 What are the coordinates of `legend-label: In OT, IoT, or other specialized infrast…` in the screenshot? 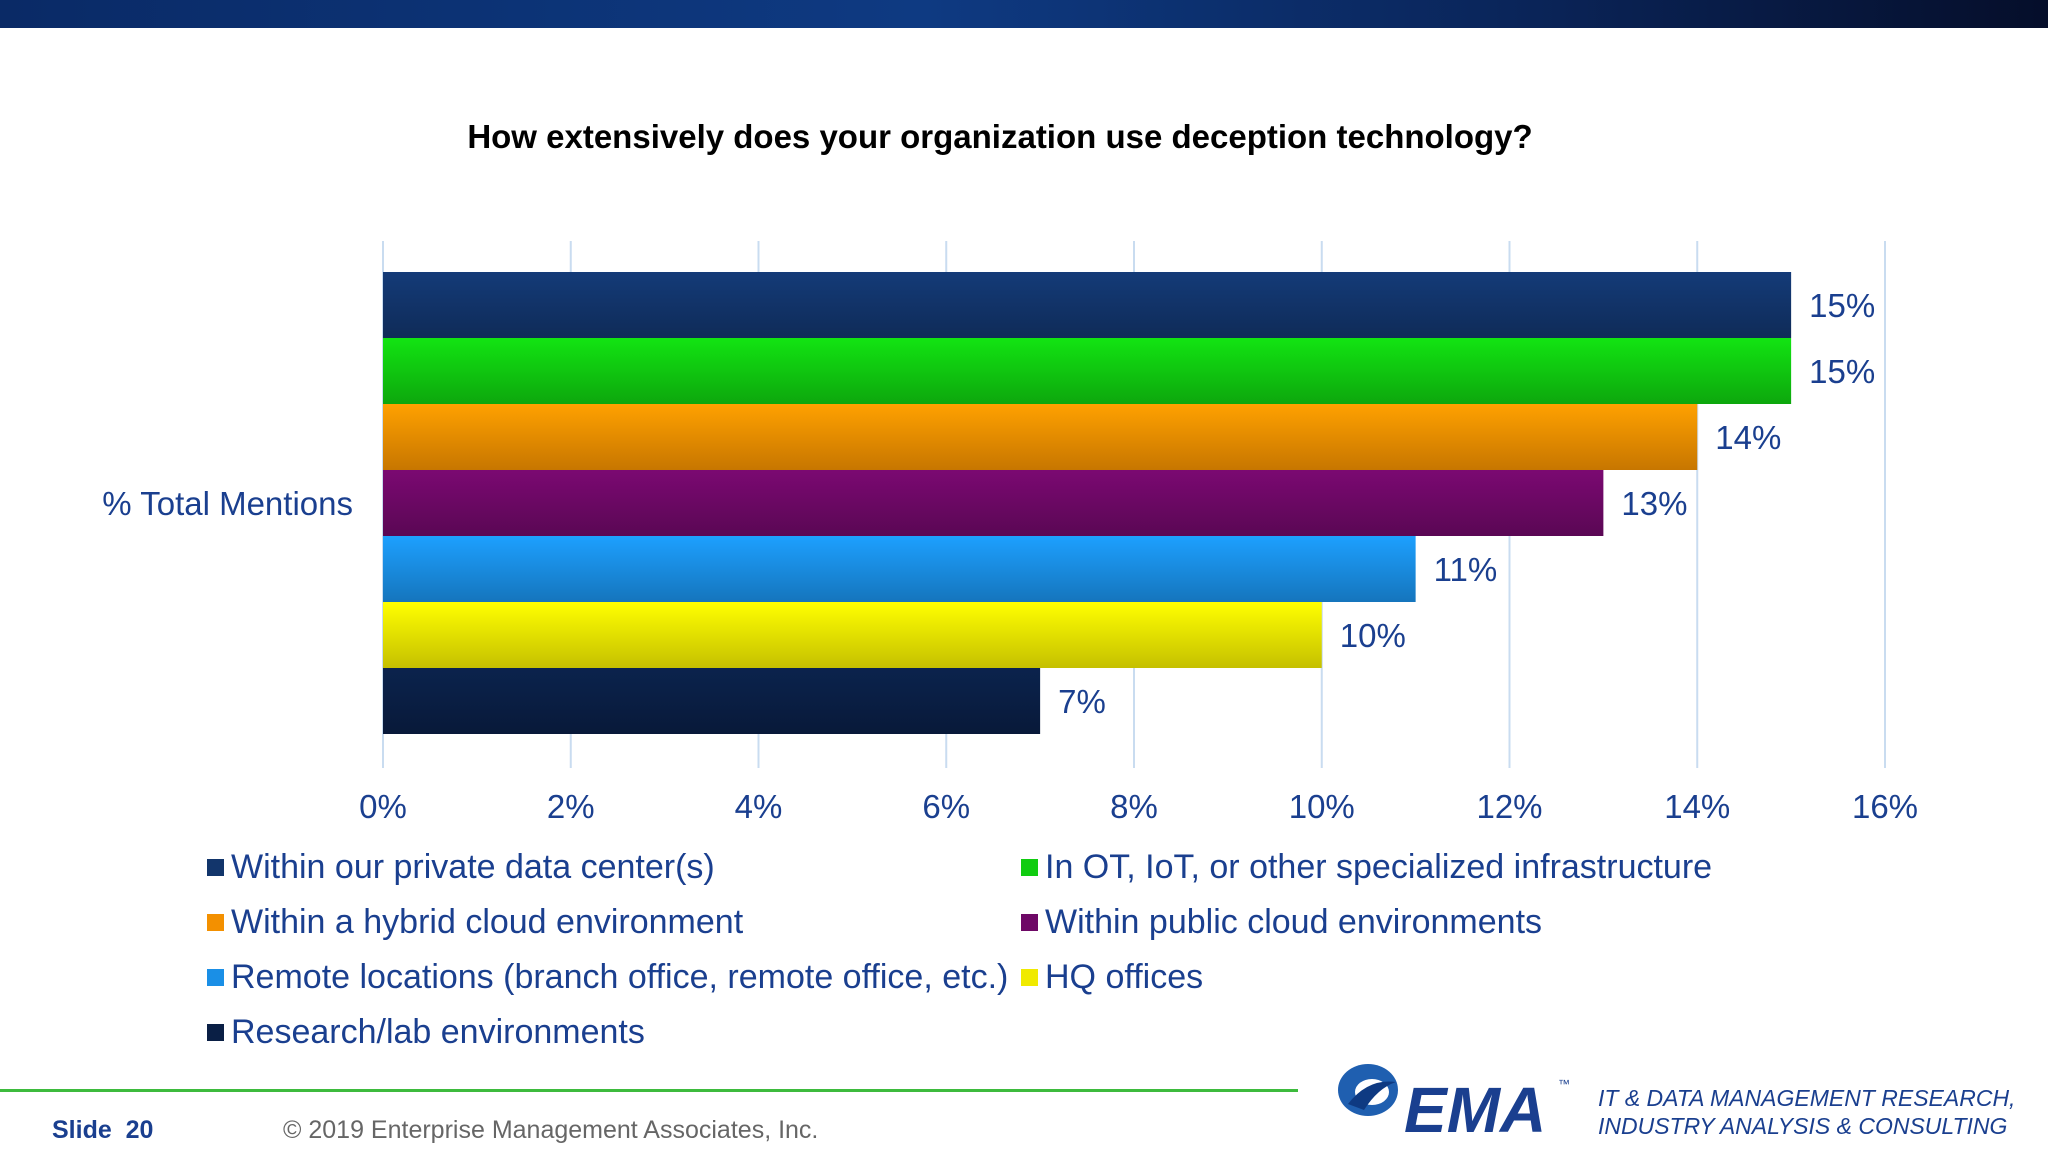 It's located at (1379, 867).